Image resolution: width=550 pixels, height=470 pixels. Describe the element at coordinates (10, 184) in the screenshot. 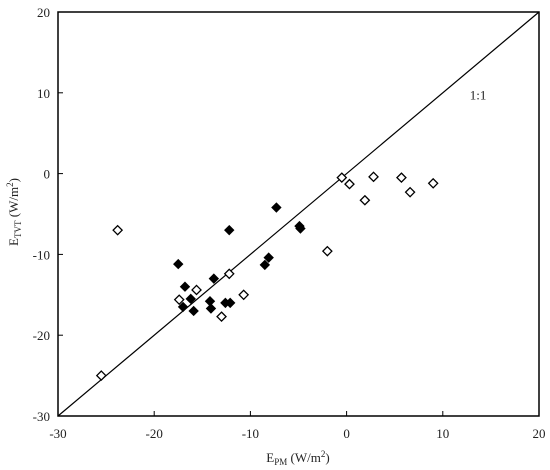

I see `y-axis-label-sup: 2` at that location.